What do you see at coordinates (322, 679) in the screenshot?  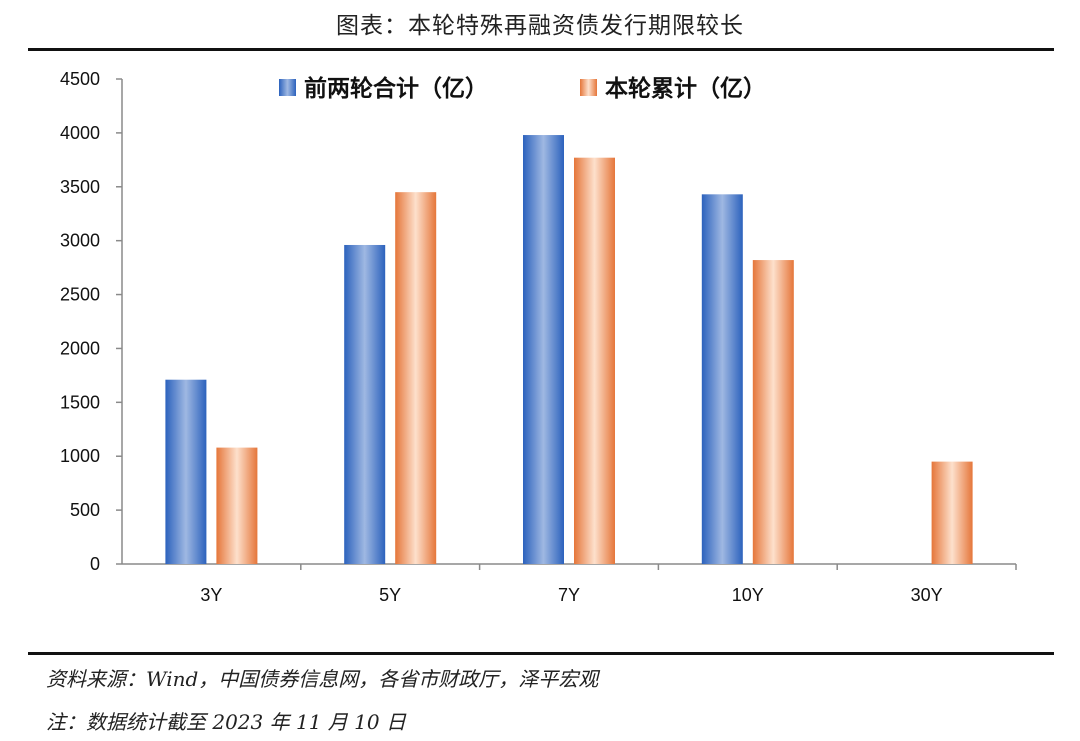 I see `source-note: 资料来源：Wind，中国债券信息网，各省市财政厅，泽平宏观` at bounding box center [322, 679].